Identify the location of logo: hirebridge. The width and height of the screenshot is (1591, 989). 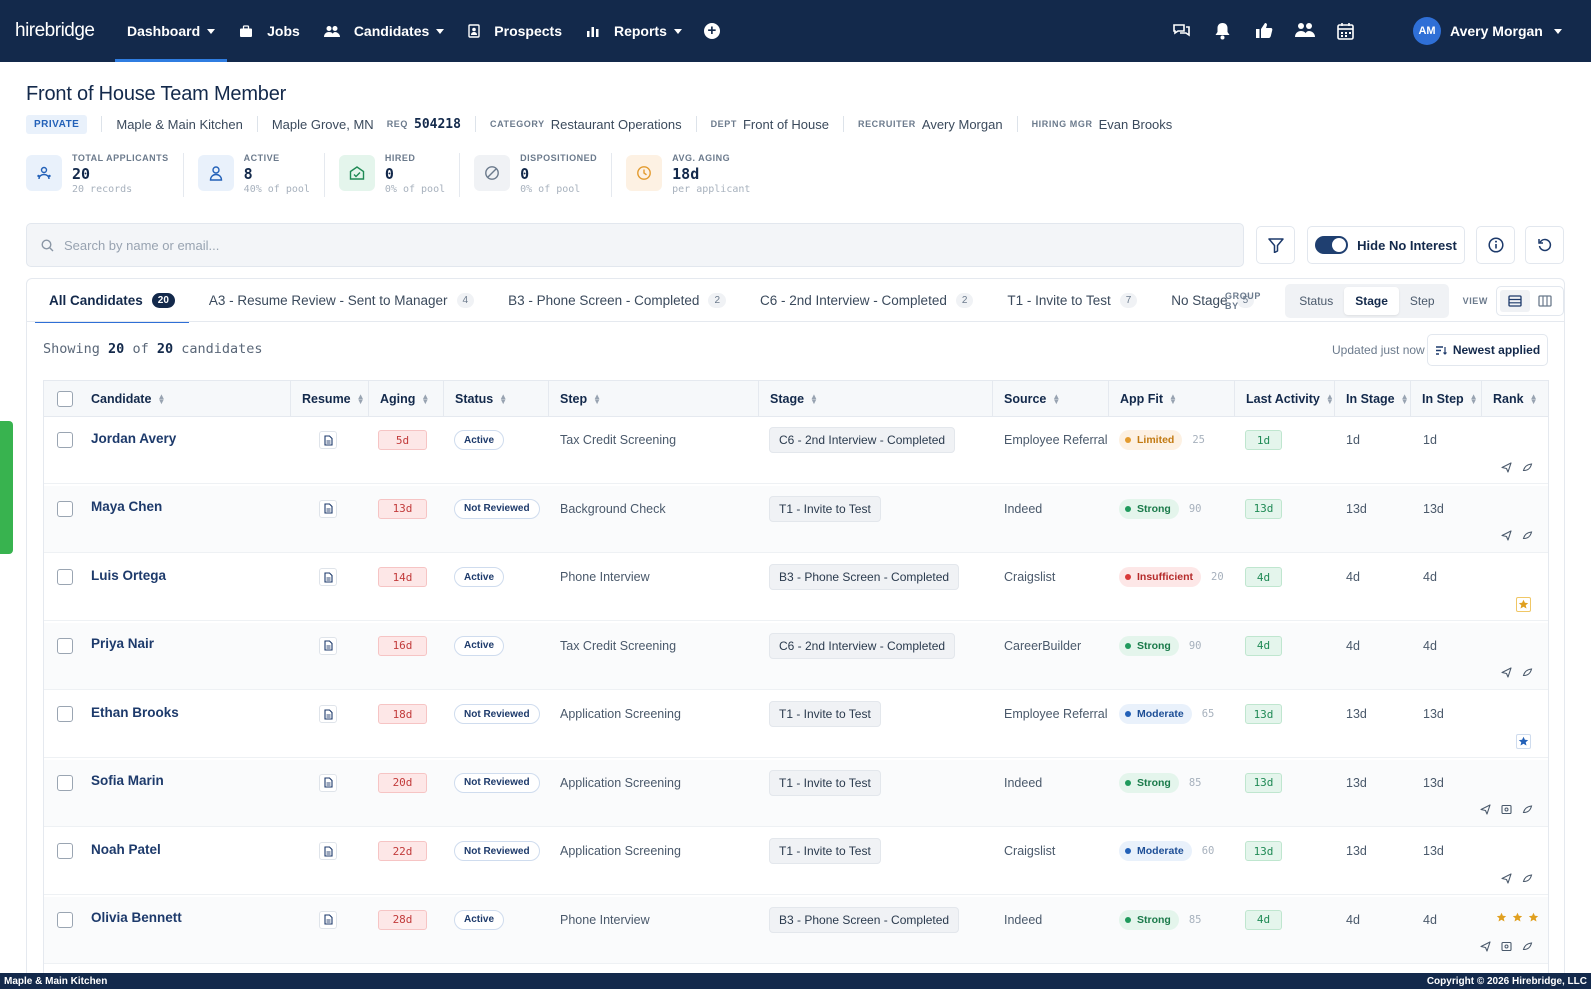
(55, 30).